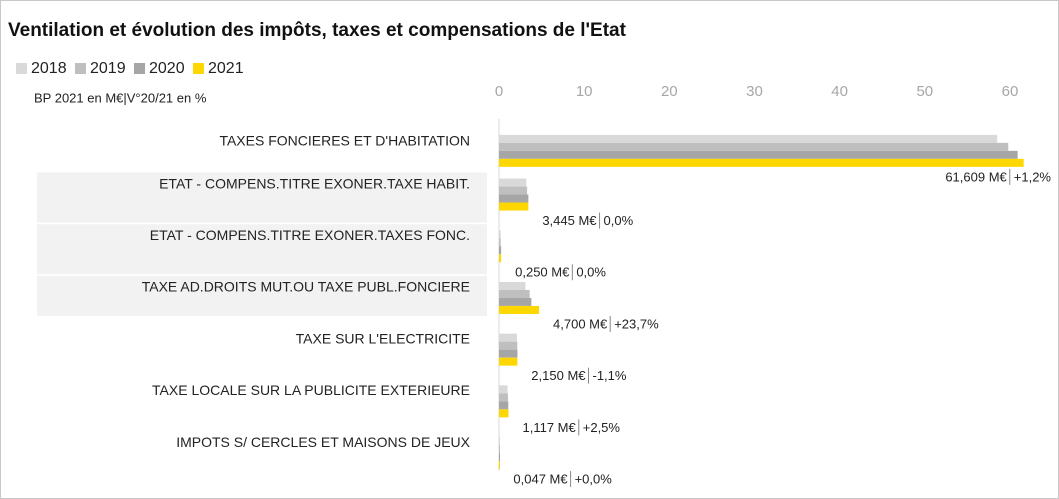 The height and width of the screenshot is (499, 1059). Describe the element at coordinates (542, 272) in the screenshot. I see `value-label: 0,250 M€` at that location.